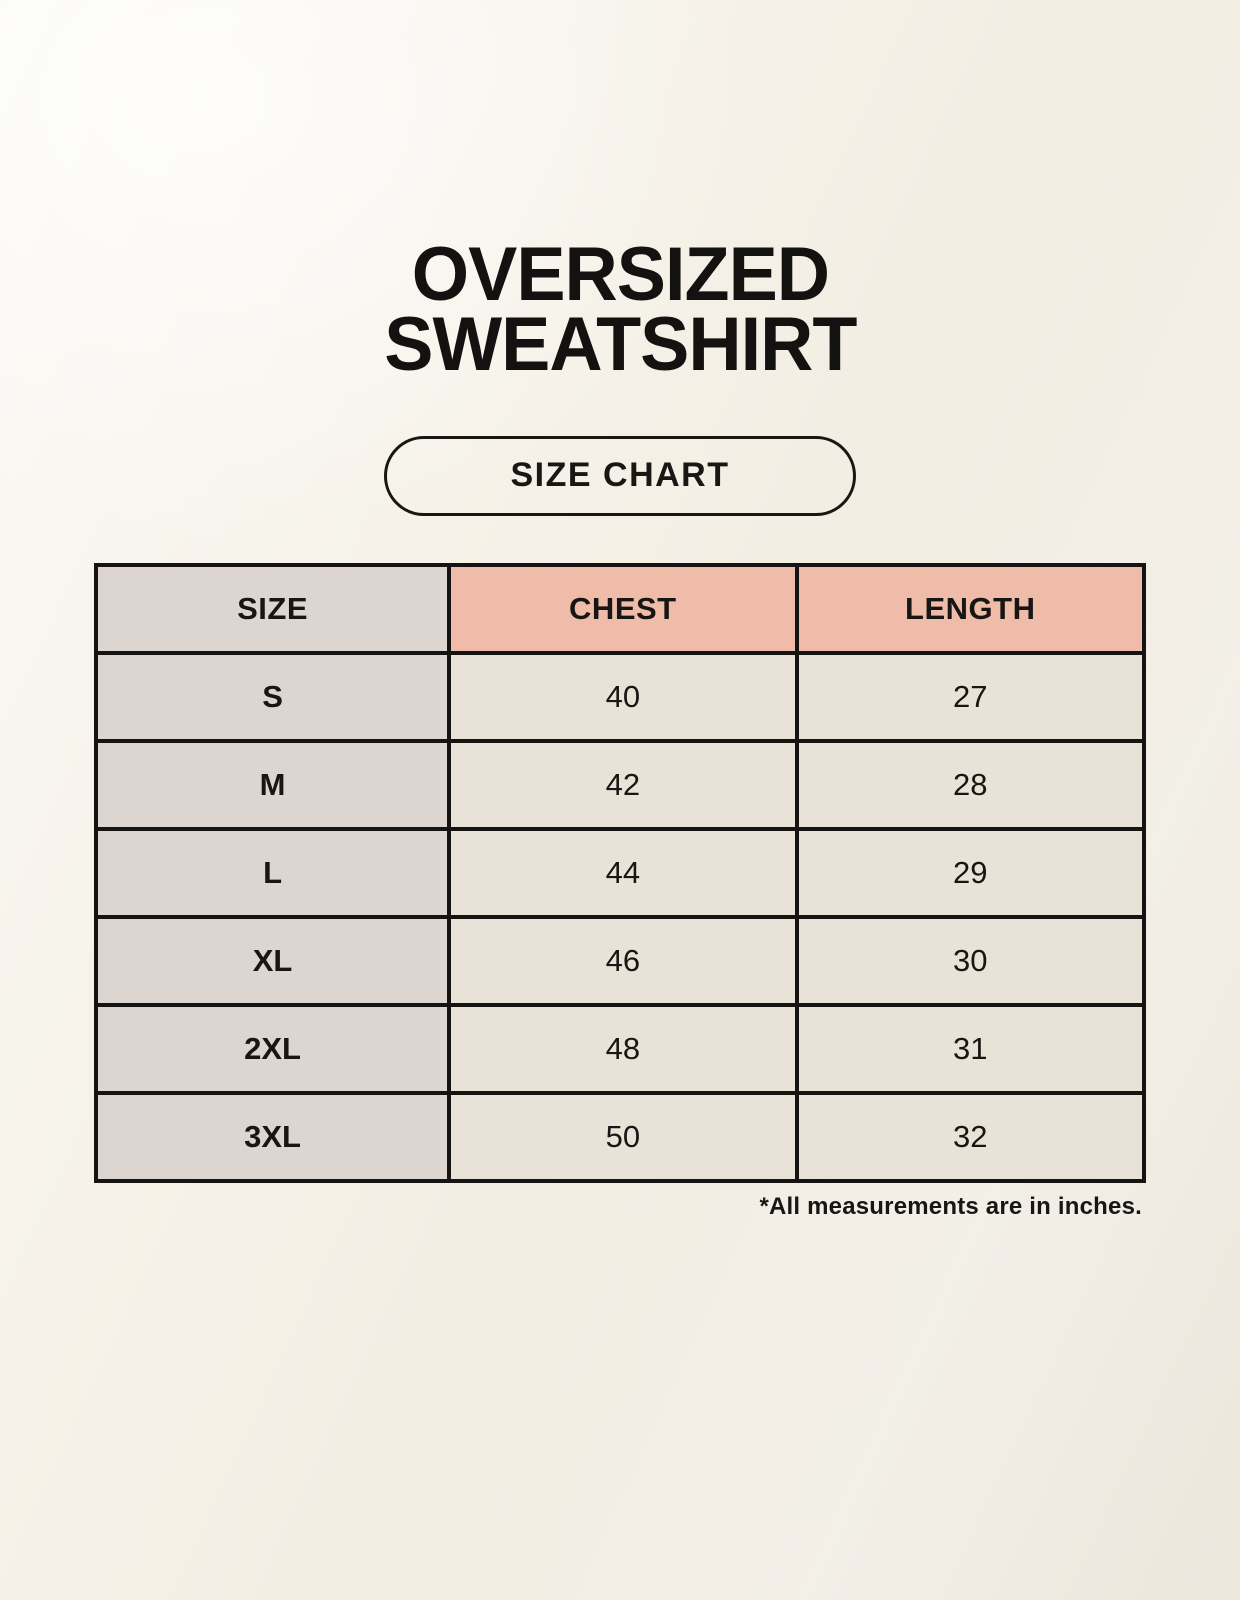 This screenshot has width=1240, height=1600. I want to click on size-label: L, so click(272, 872).